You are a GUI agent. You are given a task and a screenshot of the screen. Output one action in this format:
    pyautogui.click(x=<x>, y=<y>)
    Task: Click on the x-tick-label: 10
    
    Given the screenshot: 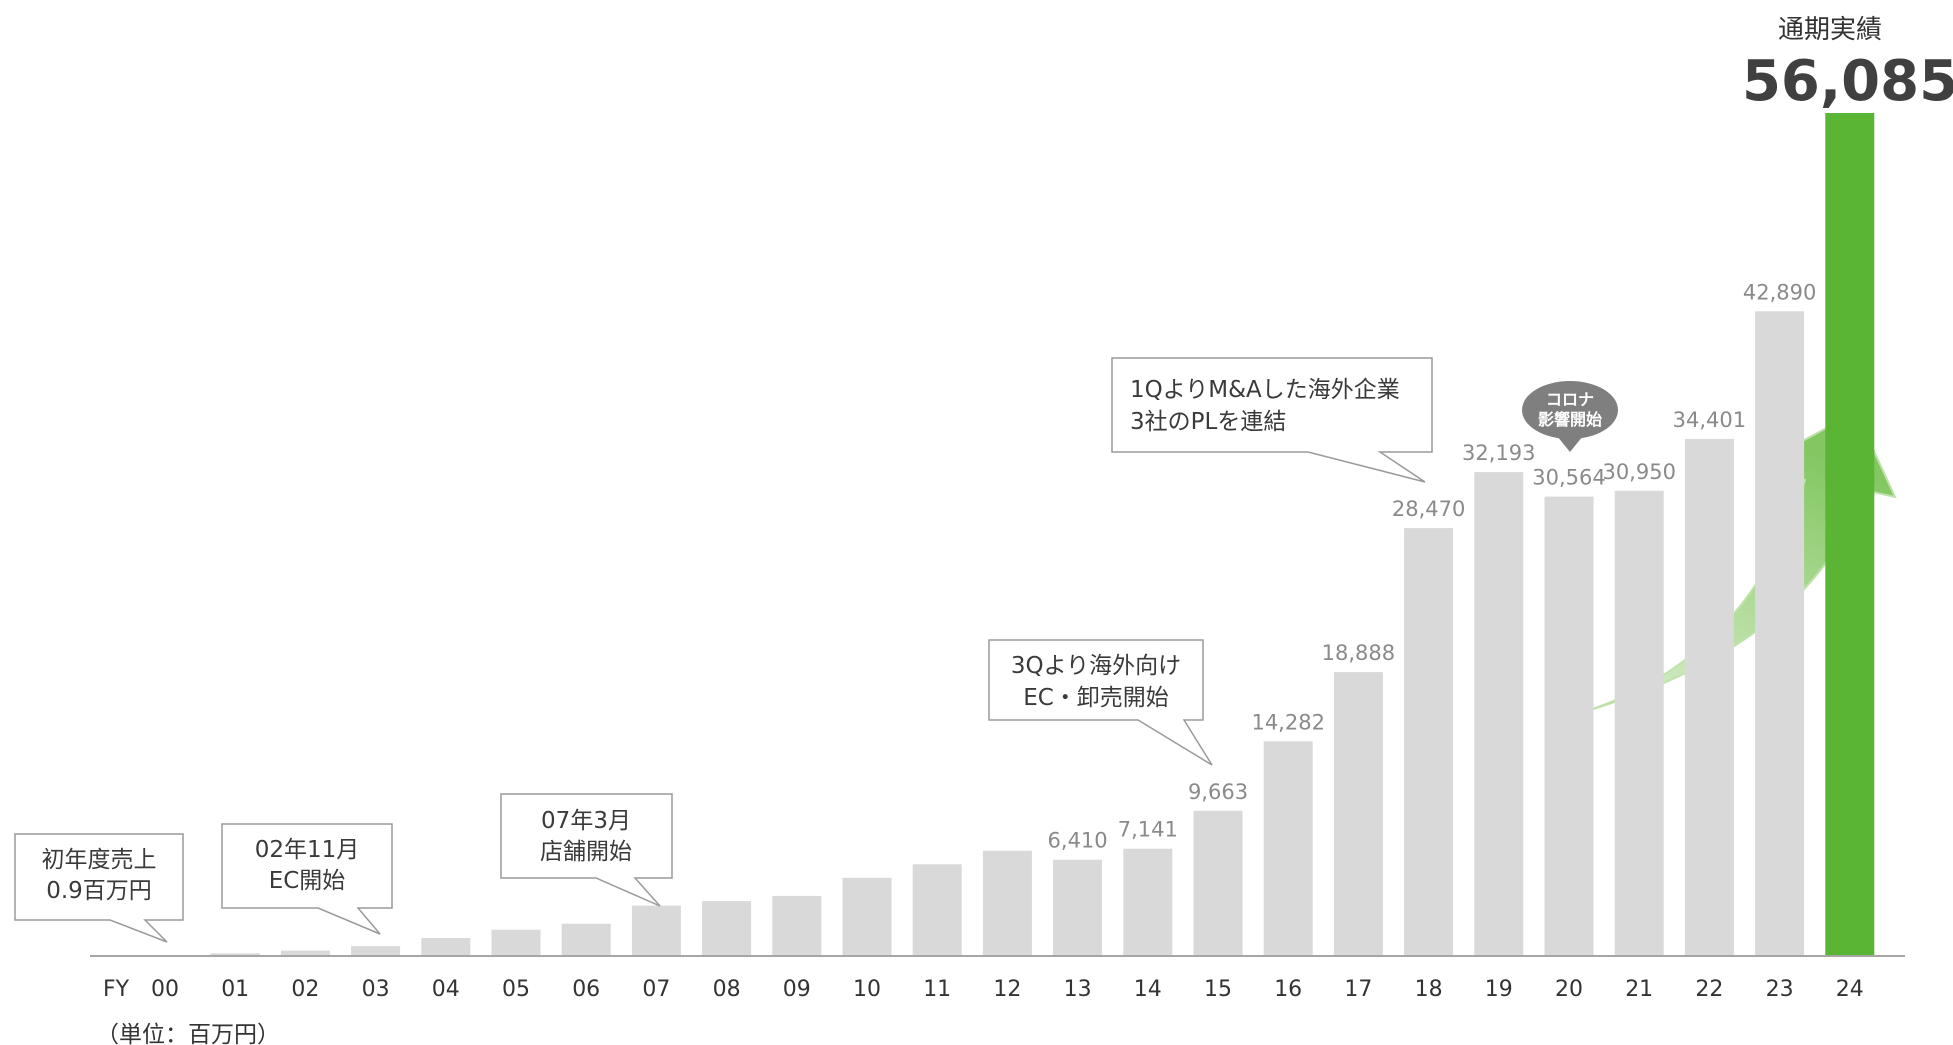 What is the action you would take?
    pyautogui.click(x=867, y=989)
    